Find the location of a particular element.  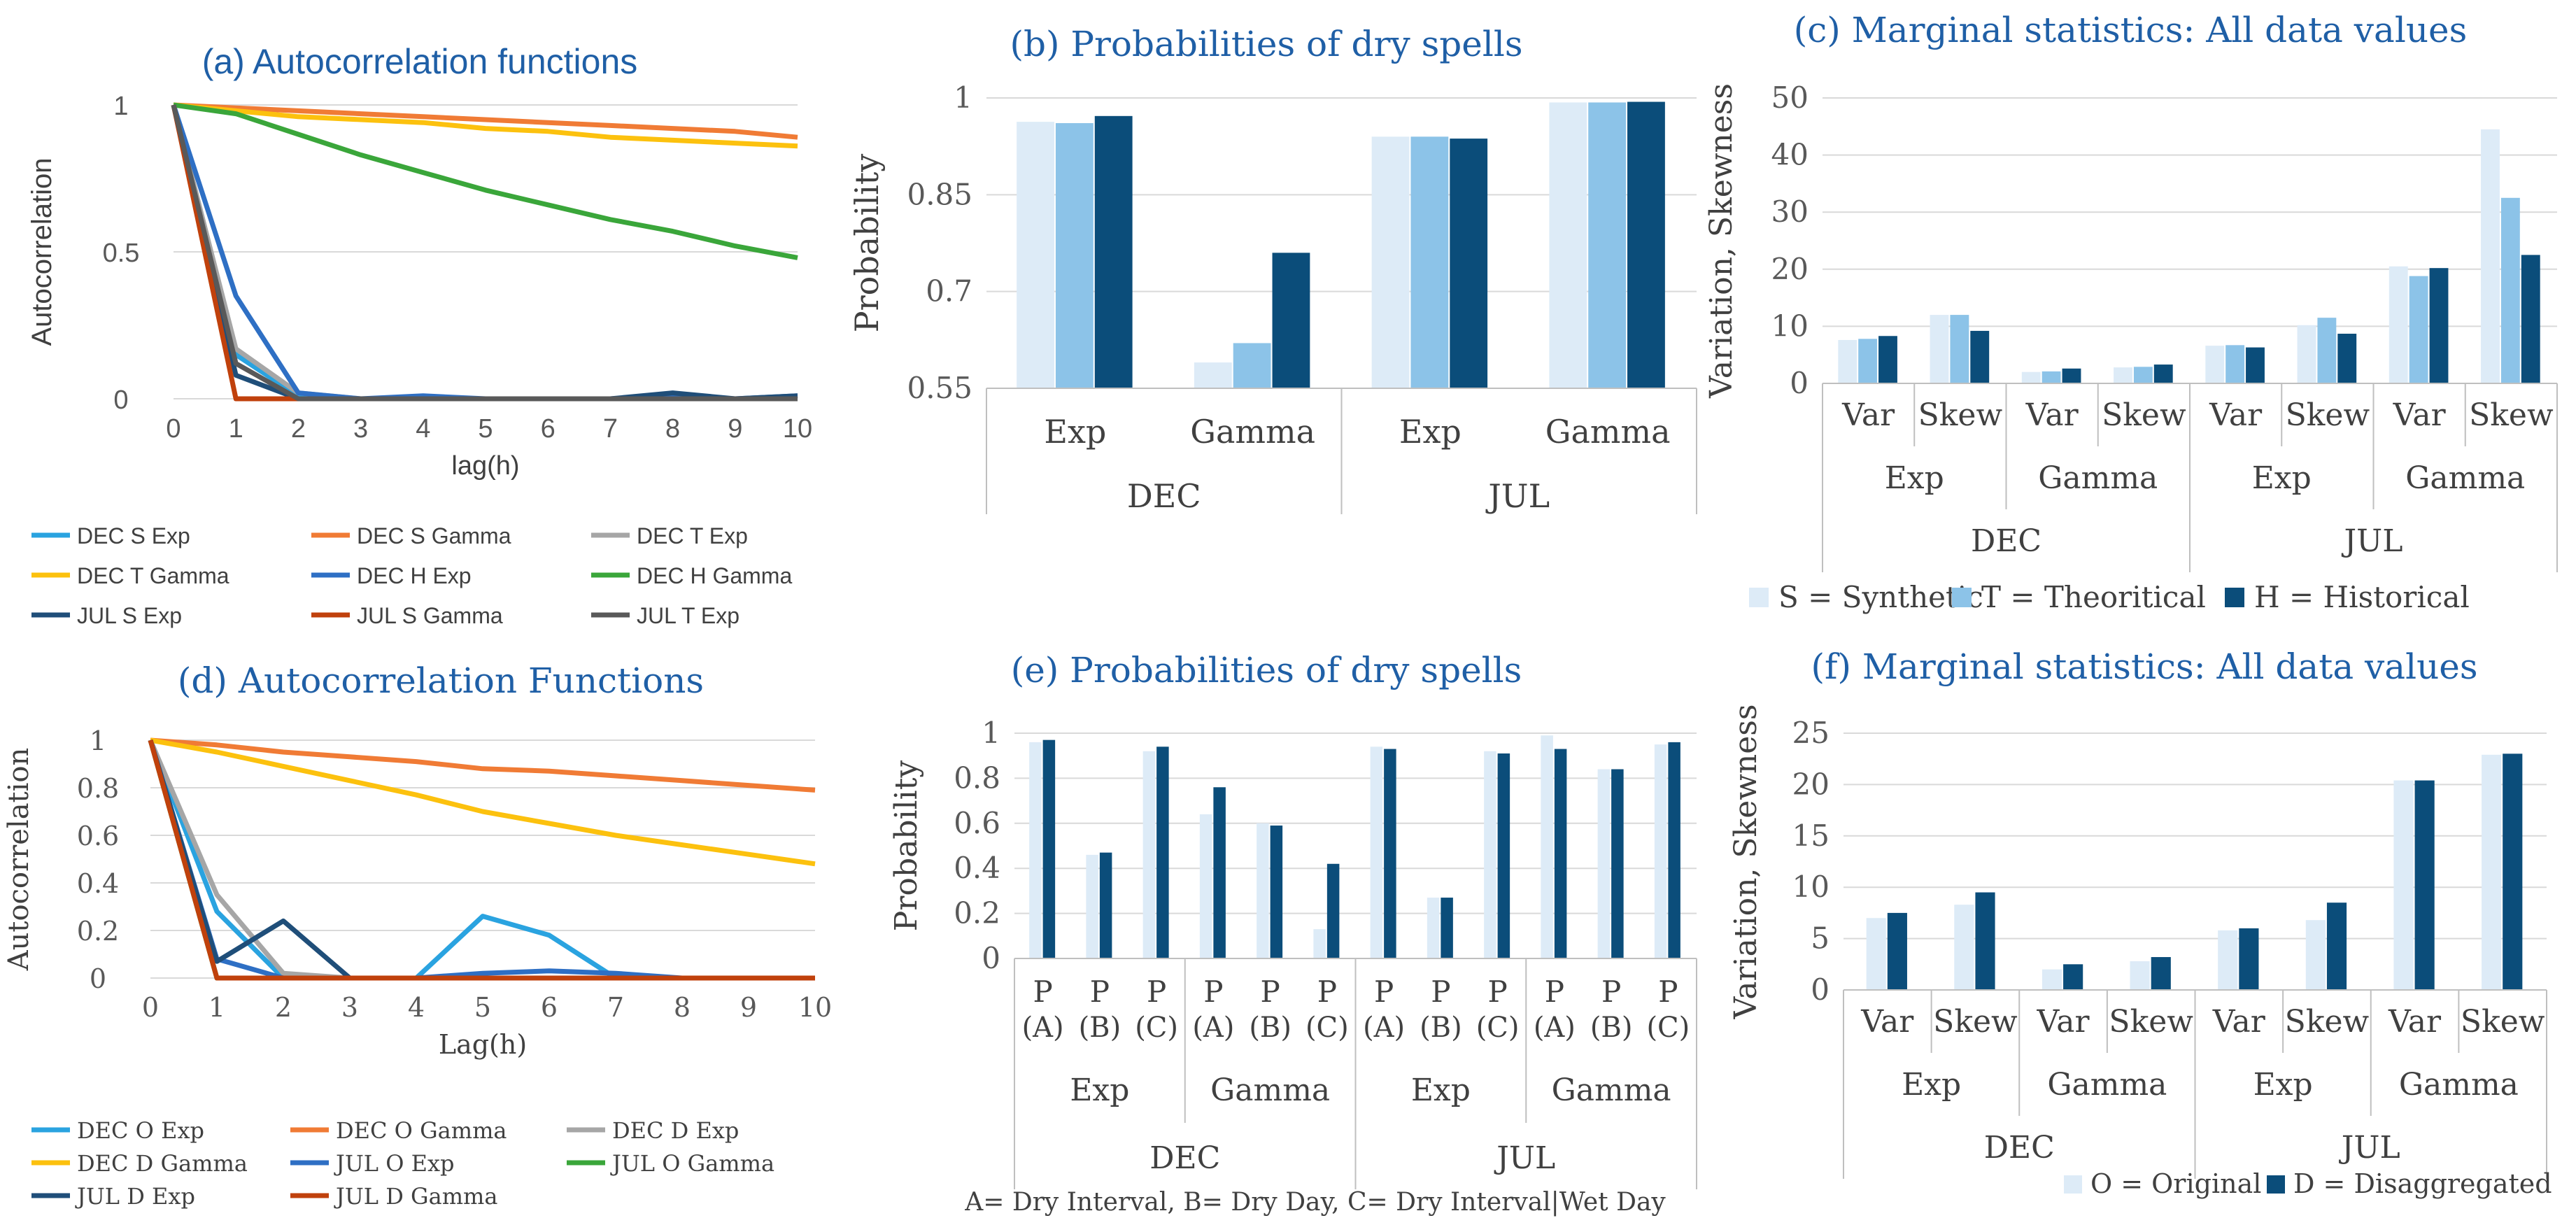

y-tick-label: 0.55 is located at coordinates (939, 388).